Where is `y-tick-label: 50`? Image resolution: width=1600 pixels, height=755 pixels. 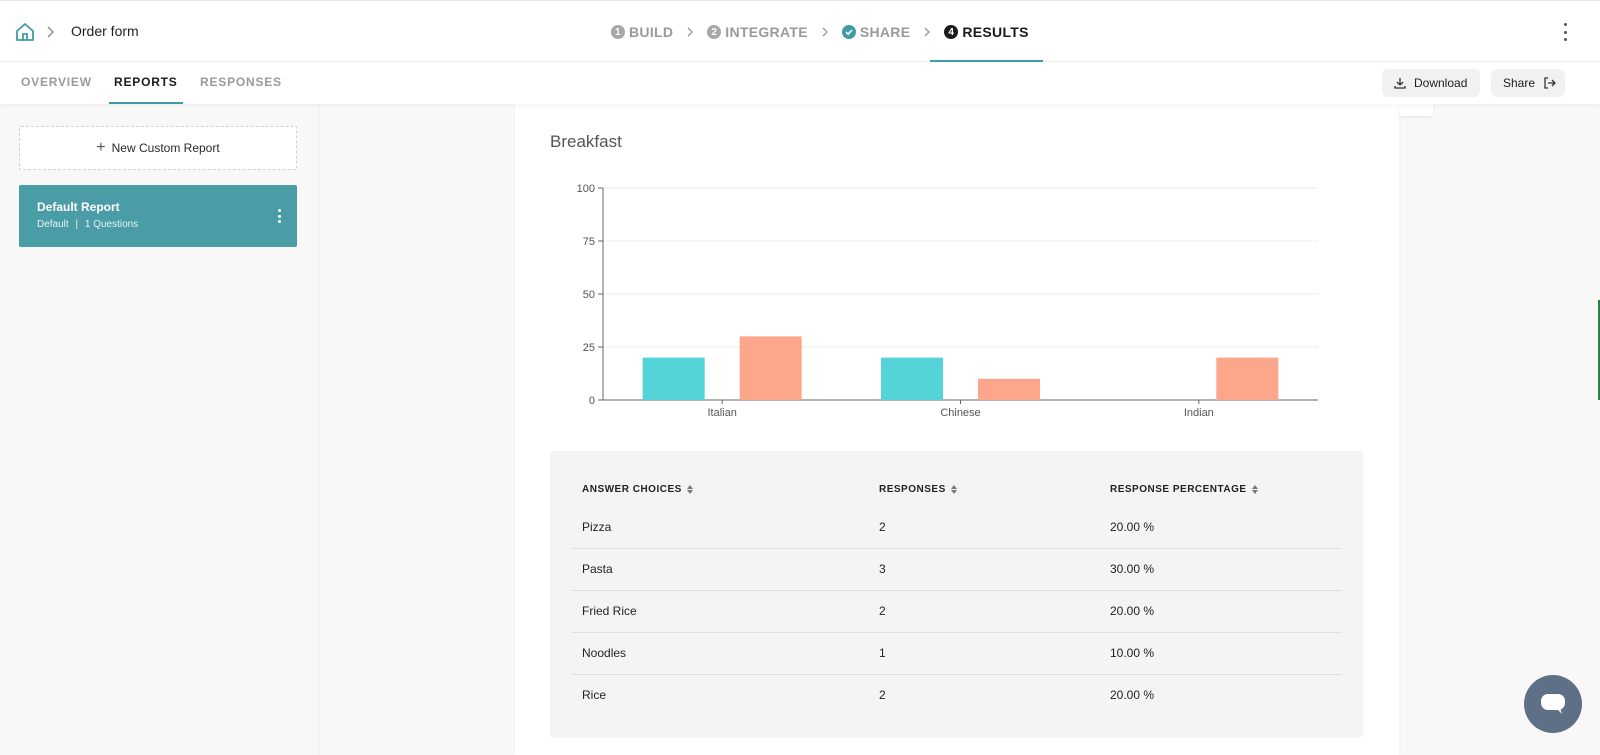 y-tick-label: 50 is located at coordinates (589, 295).